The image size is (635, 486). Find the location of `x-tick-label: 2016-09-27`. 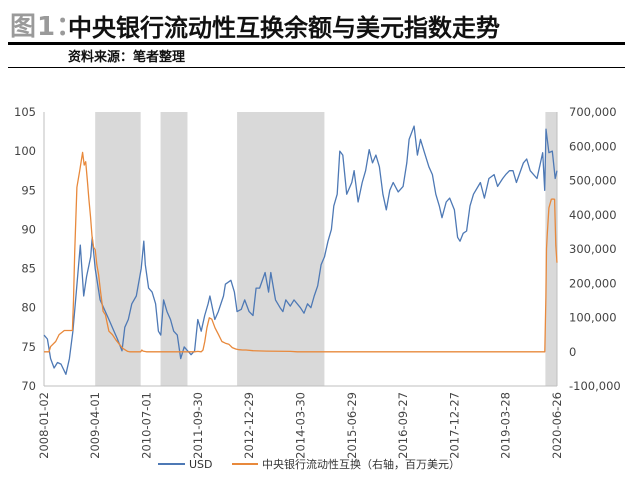

x-tick-label: 2016-09-27 is located at coordinates (403, 425).